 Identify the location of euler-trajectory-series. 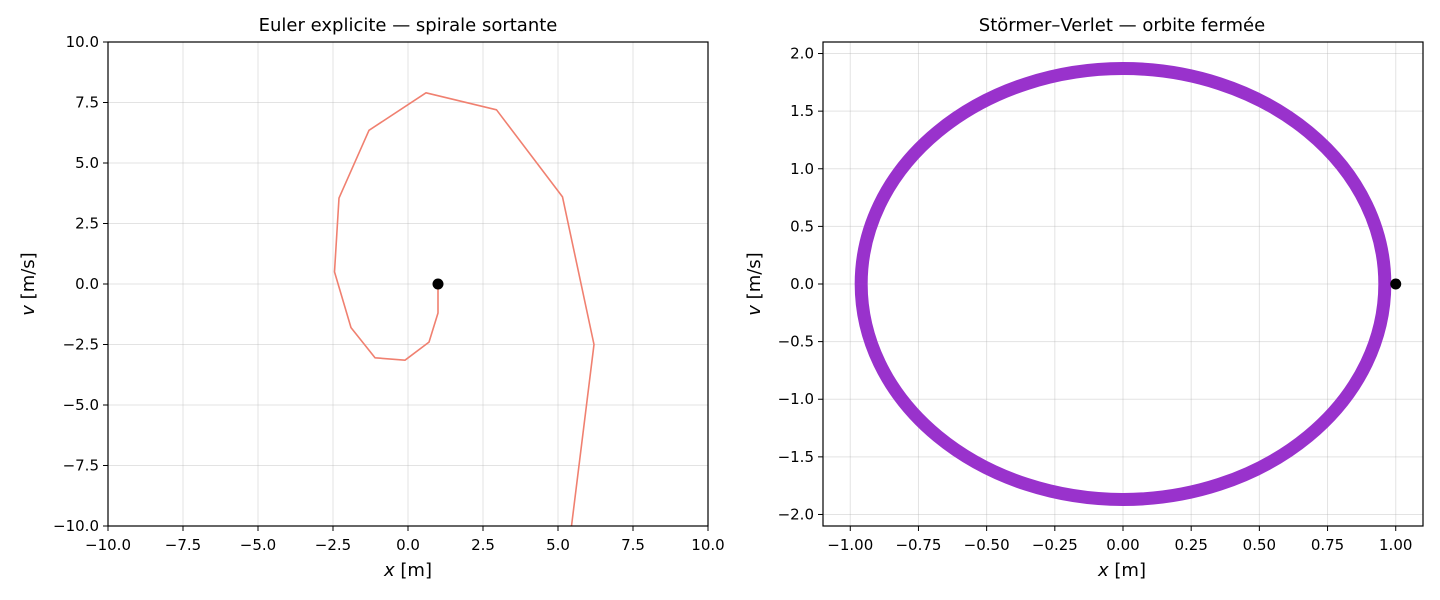
(464, 309).